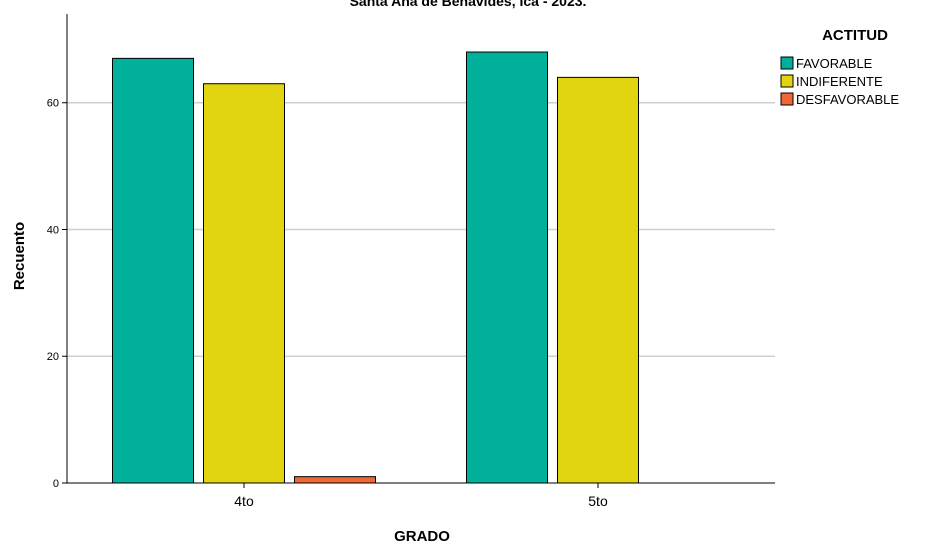  I want to click on x-axis-title: GRADO, so click(422, 536).